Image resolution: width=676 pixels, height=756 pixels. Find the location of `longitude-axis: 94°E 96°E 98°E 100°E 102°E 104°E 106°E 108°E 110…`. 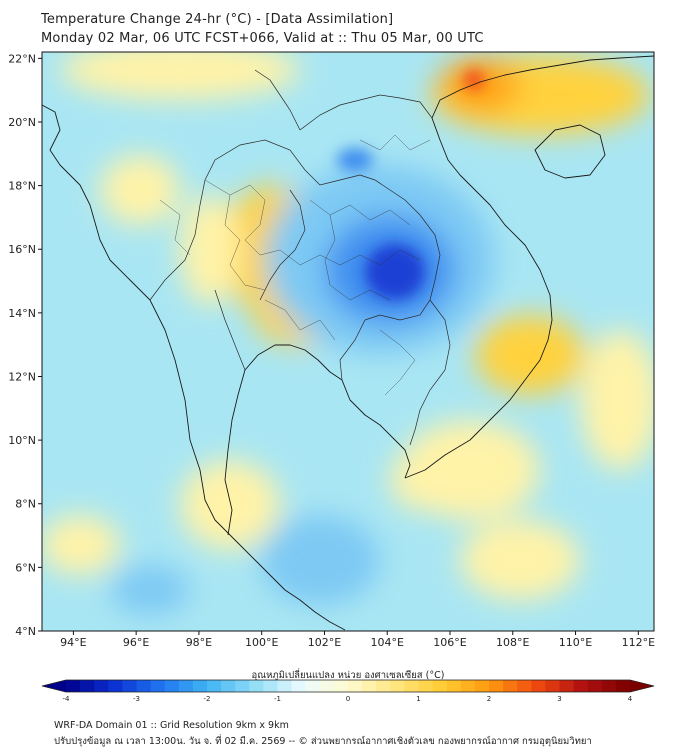

longitude-axis: 94°E 96°E 98°E 100°E 102°E 104°E 106°E 108°E 110… is located at coordinates (357, 640).